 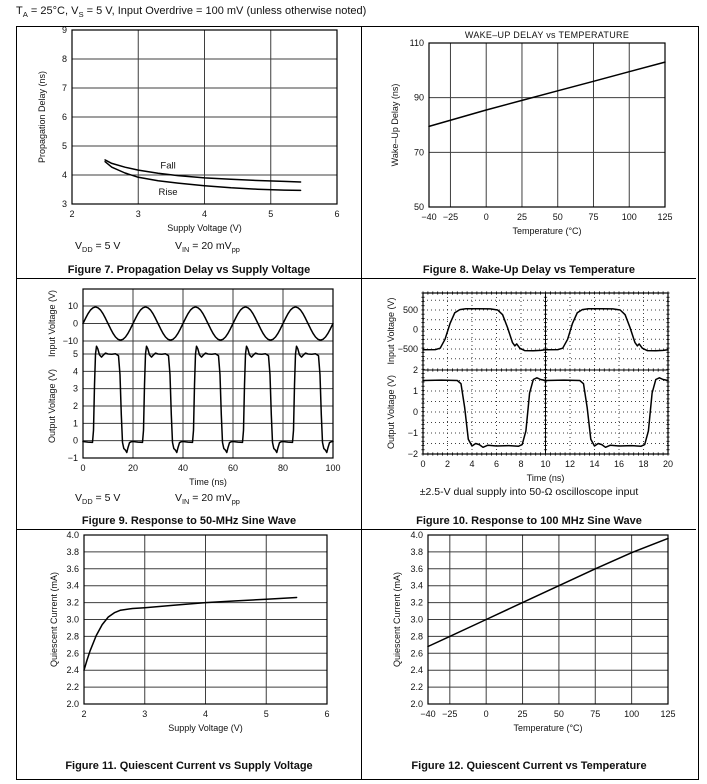 I want to click on svg-text: −40, so click(x=428, y=217).